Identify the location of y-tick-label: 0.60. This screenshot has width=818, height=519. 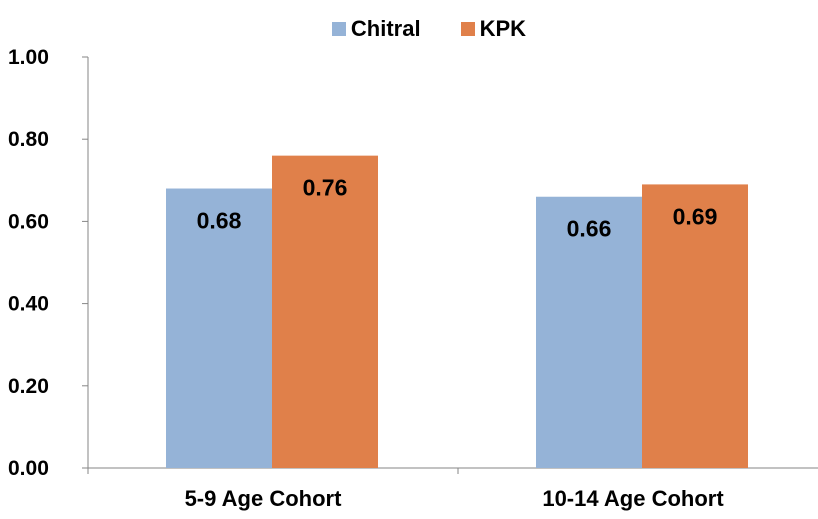
(28, 221).